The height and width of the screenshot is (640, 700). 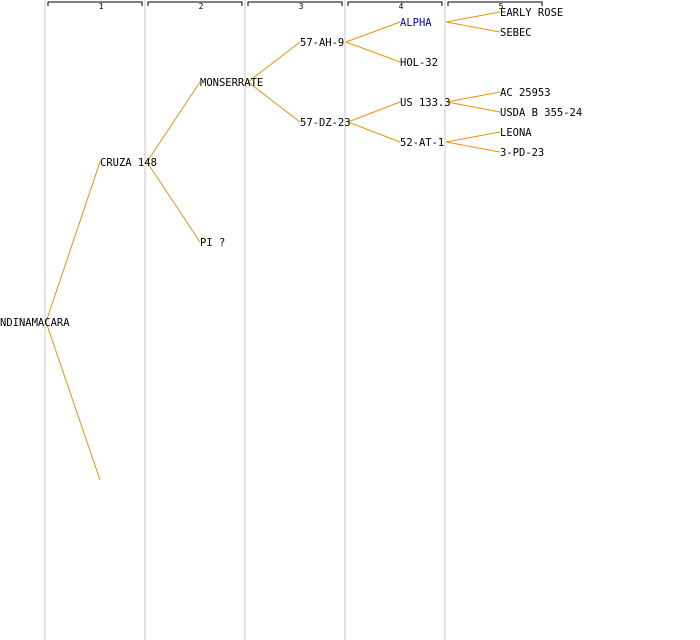 I want to click on generation-header: 1 2 3 4 5, so click(x=295, y=6).